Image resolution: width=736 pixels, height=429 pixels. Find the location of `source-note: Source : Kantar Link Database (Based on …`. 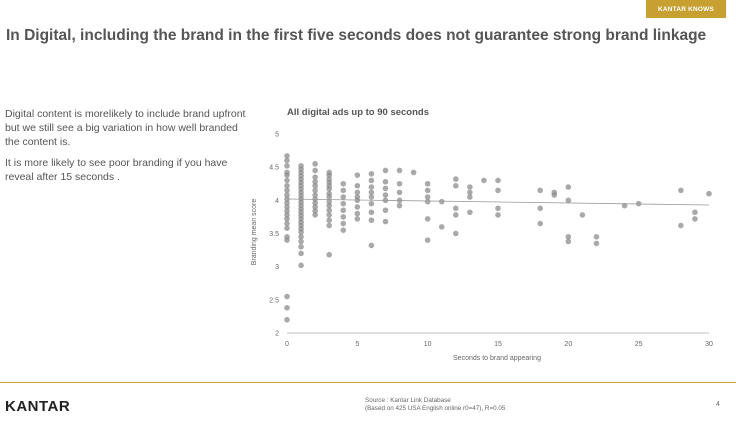

source-note: Source : Kantar Link Database (Based on … is located at coordinates (435, 405).